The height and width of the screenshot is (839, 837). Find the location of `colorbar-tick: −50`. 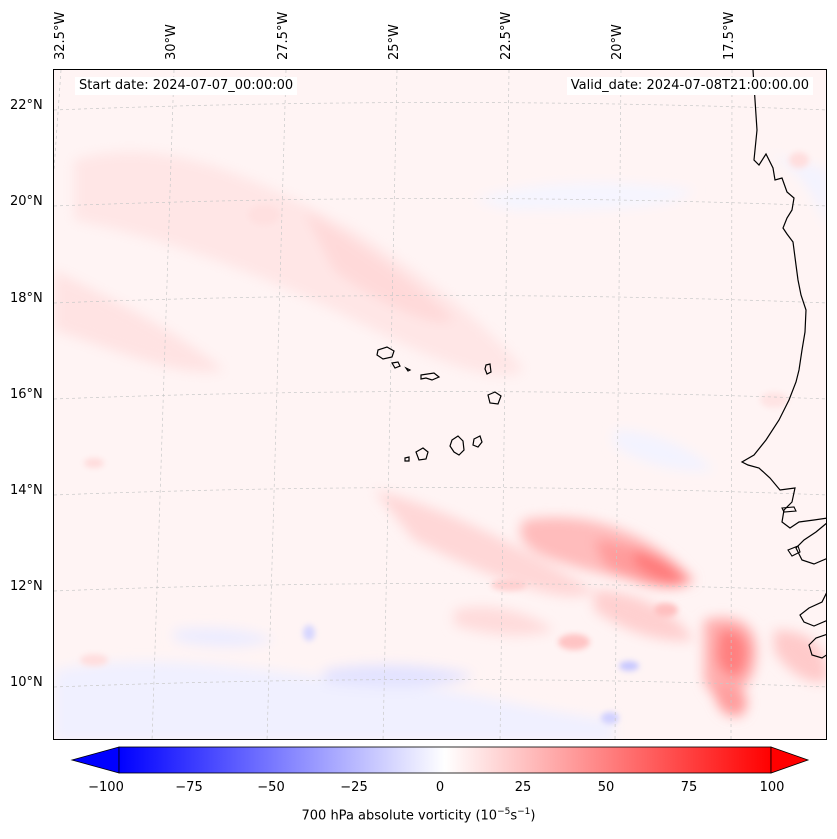

colorbar-tick: −50 is located at coordinates (271, 787).